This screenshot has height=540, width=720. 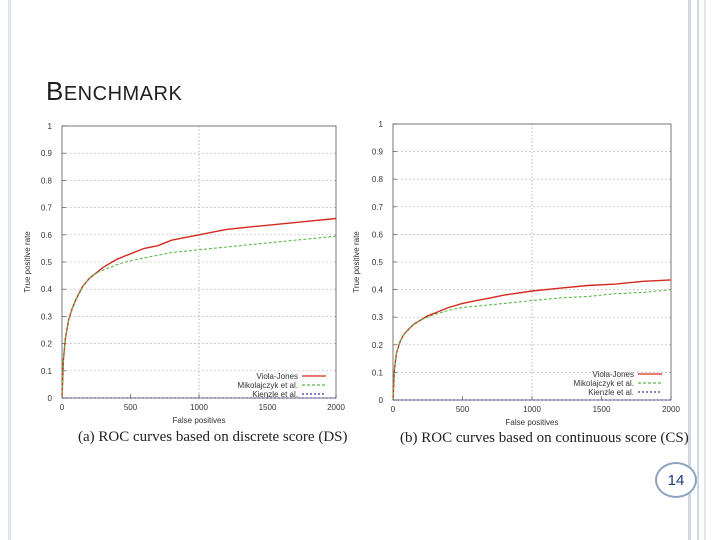 I want to click on page-number: 14, so click(x=676, y=480).